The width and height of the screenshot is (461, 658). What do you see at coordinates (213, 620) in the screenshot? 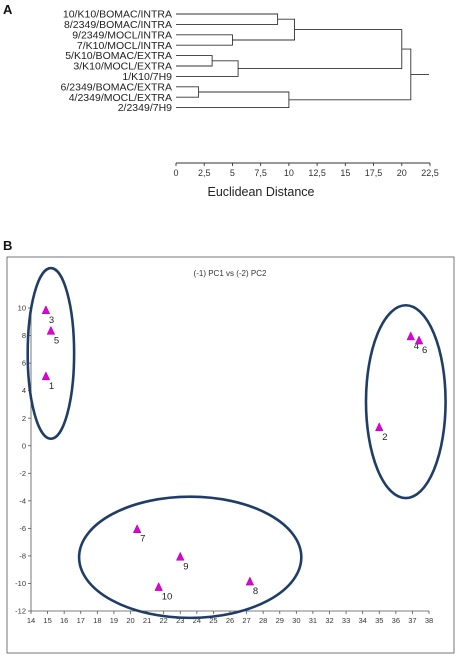
I see `scatter-x-tick-label: 25` at bounding box center [213, 620].